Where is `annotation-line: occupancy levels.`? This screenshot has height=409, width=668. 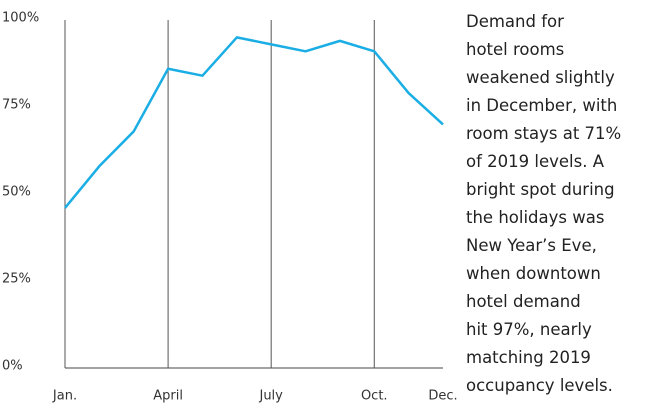
annotation-line: occupancy levels. is located at coordinates (539, 385).